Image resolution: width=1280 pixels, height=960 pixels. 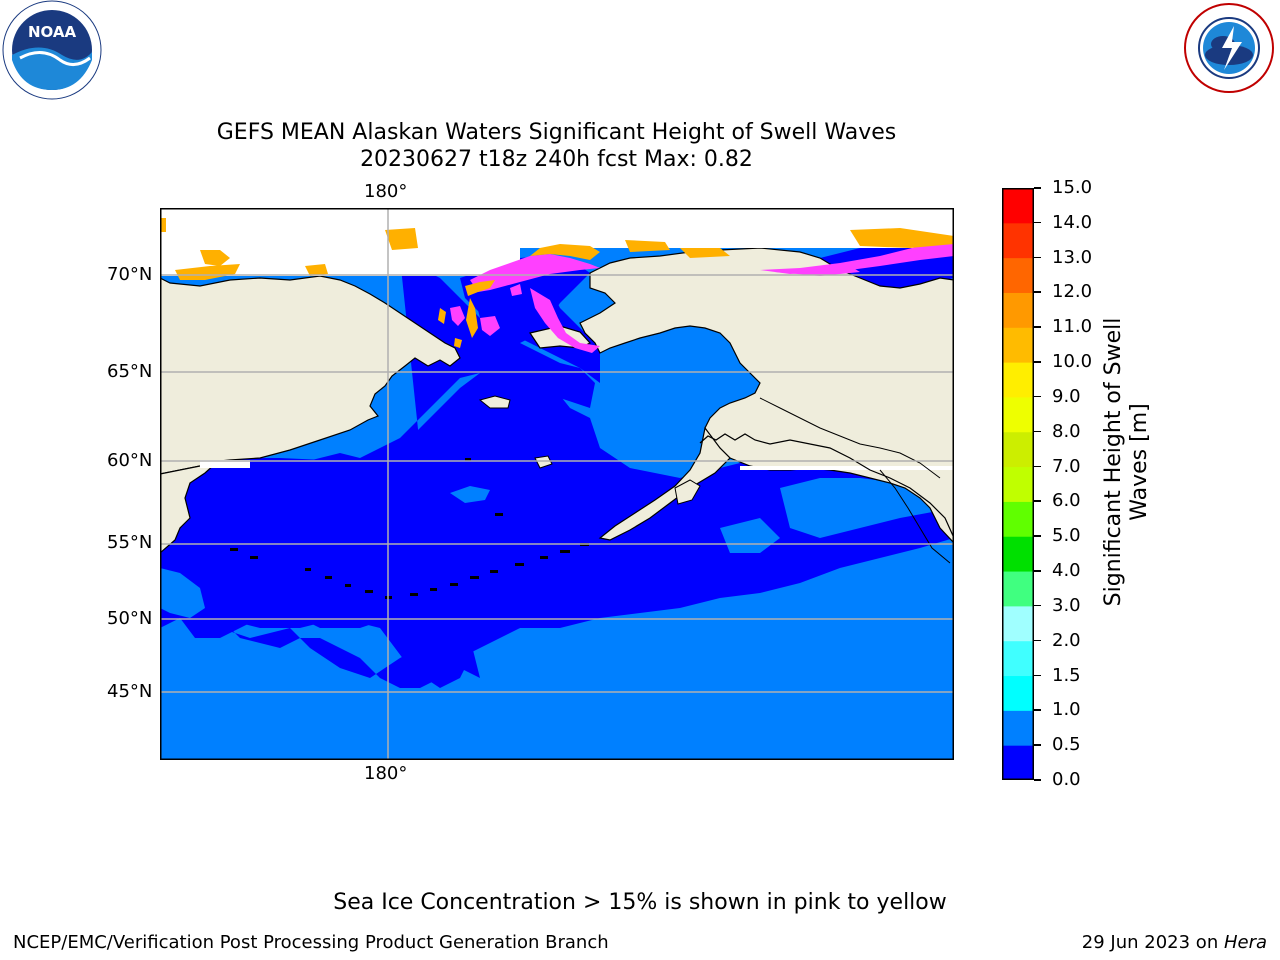 I want to click on colorbar-tick-label: 15.0, so click(x=1072, y=187).